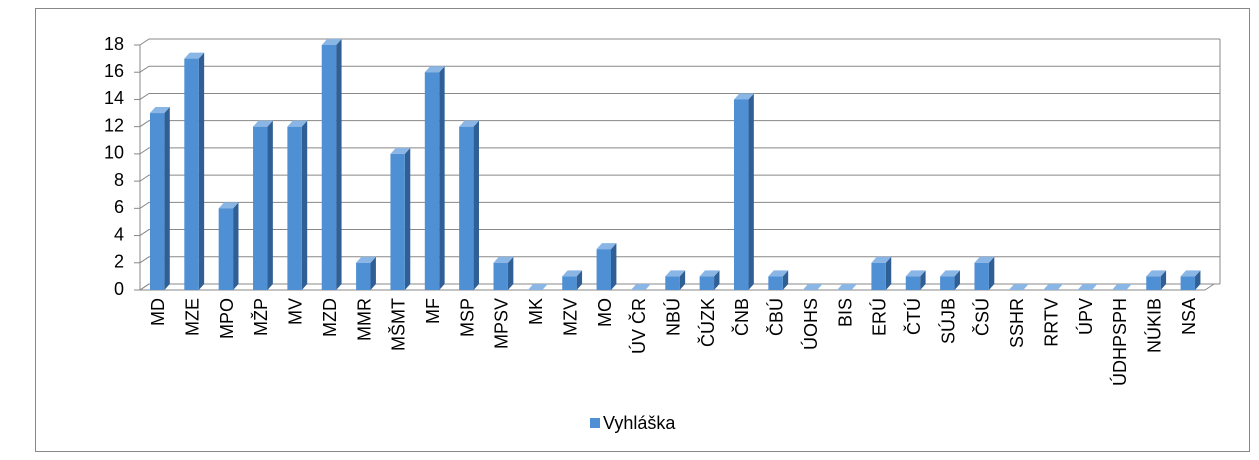 The height and width of the screenshot is (460, 1259). I want to click on y-tick-label: 10, so click(114, 153).